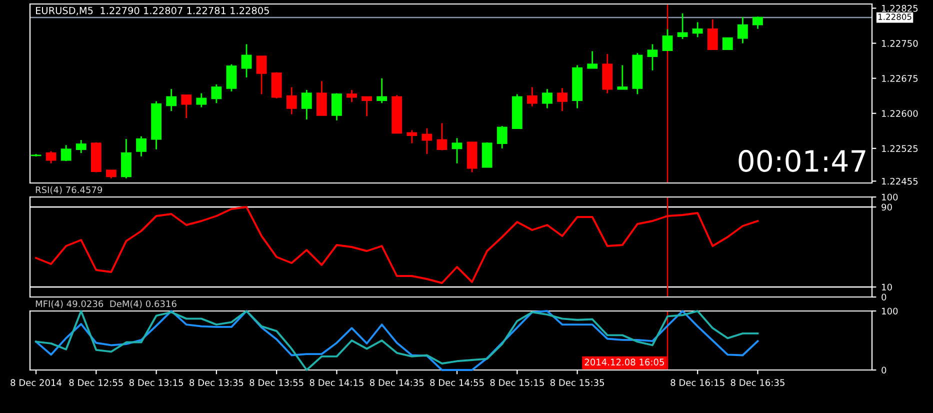  I want to click on x-tick-label: 8 Dec 14:55, so click(457, 382).